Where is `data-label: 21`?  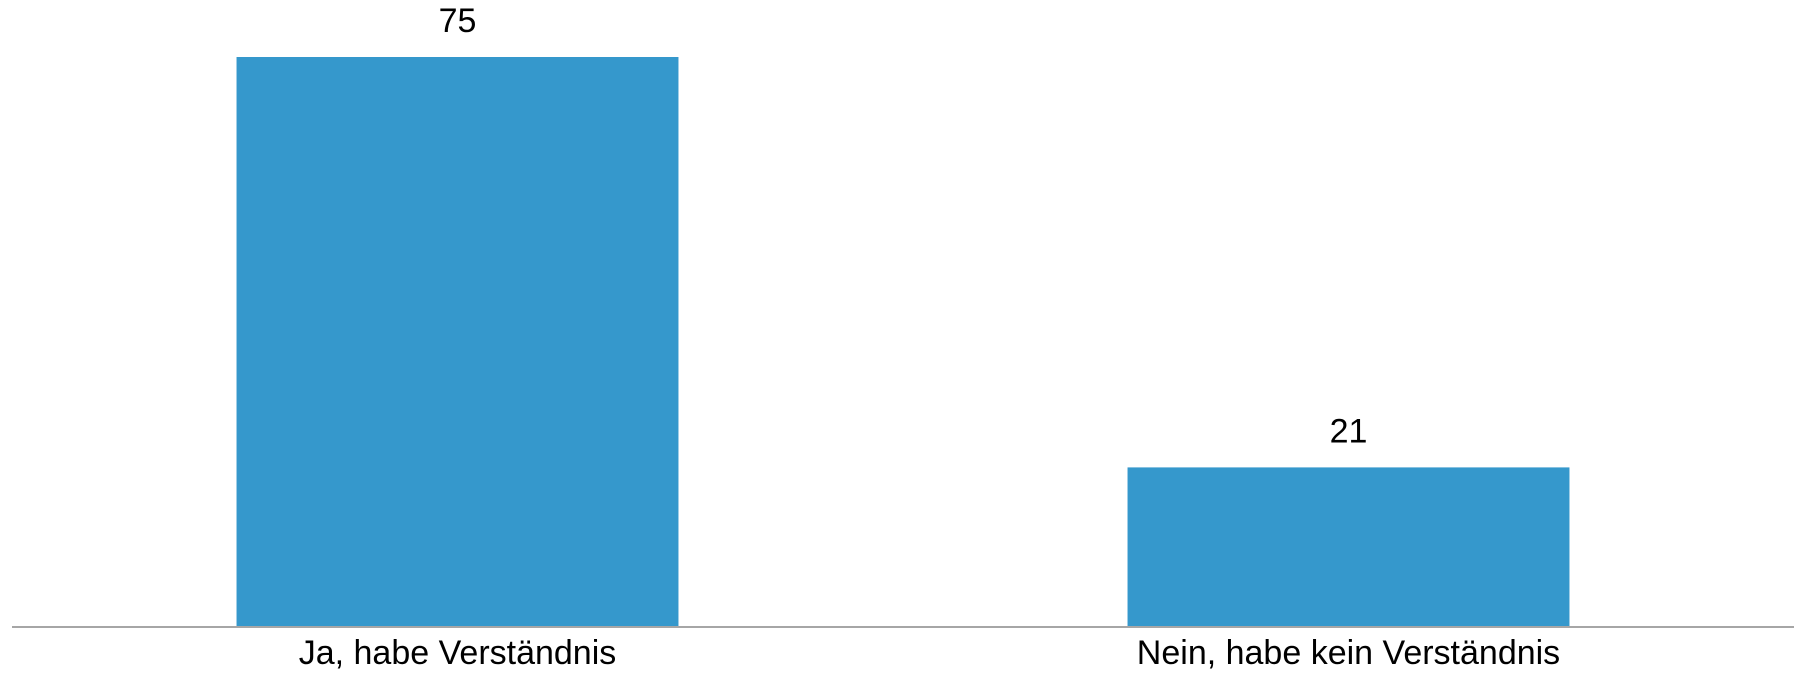 data-label: 21 is located at coordinates (1349, 431).